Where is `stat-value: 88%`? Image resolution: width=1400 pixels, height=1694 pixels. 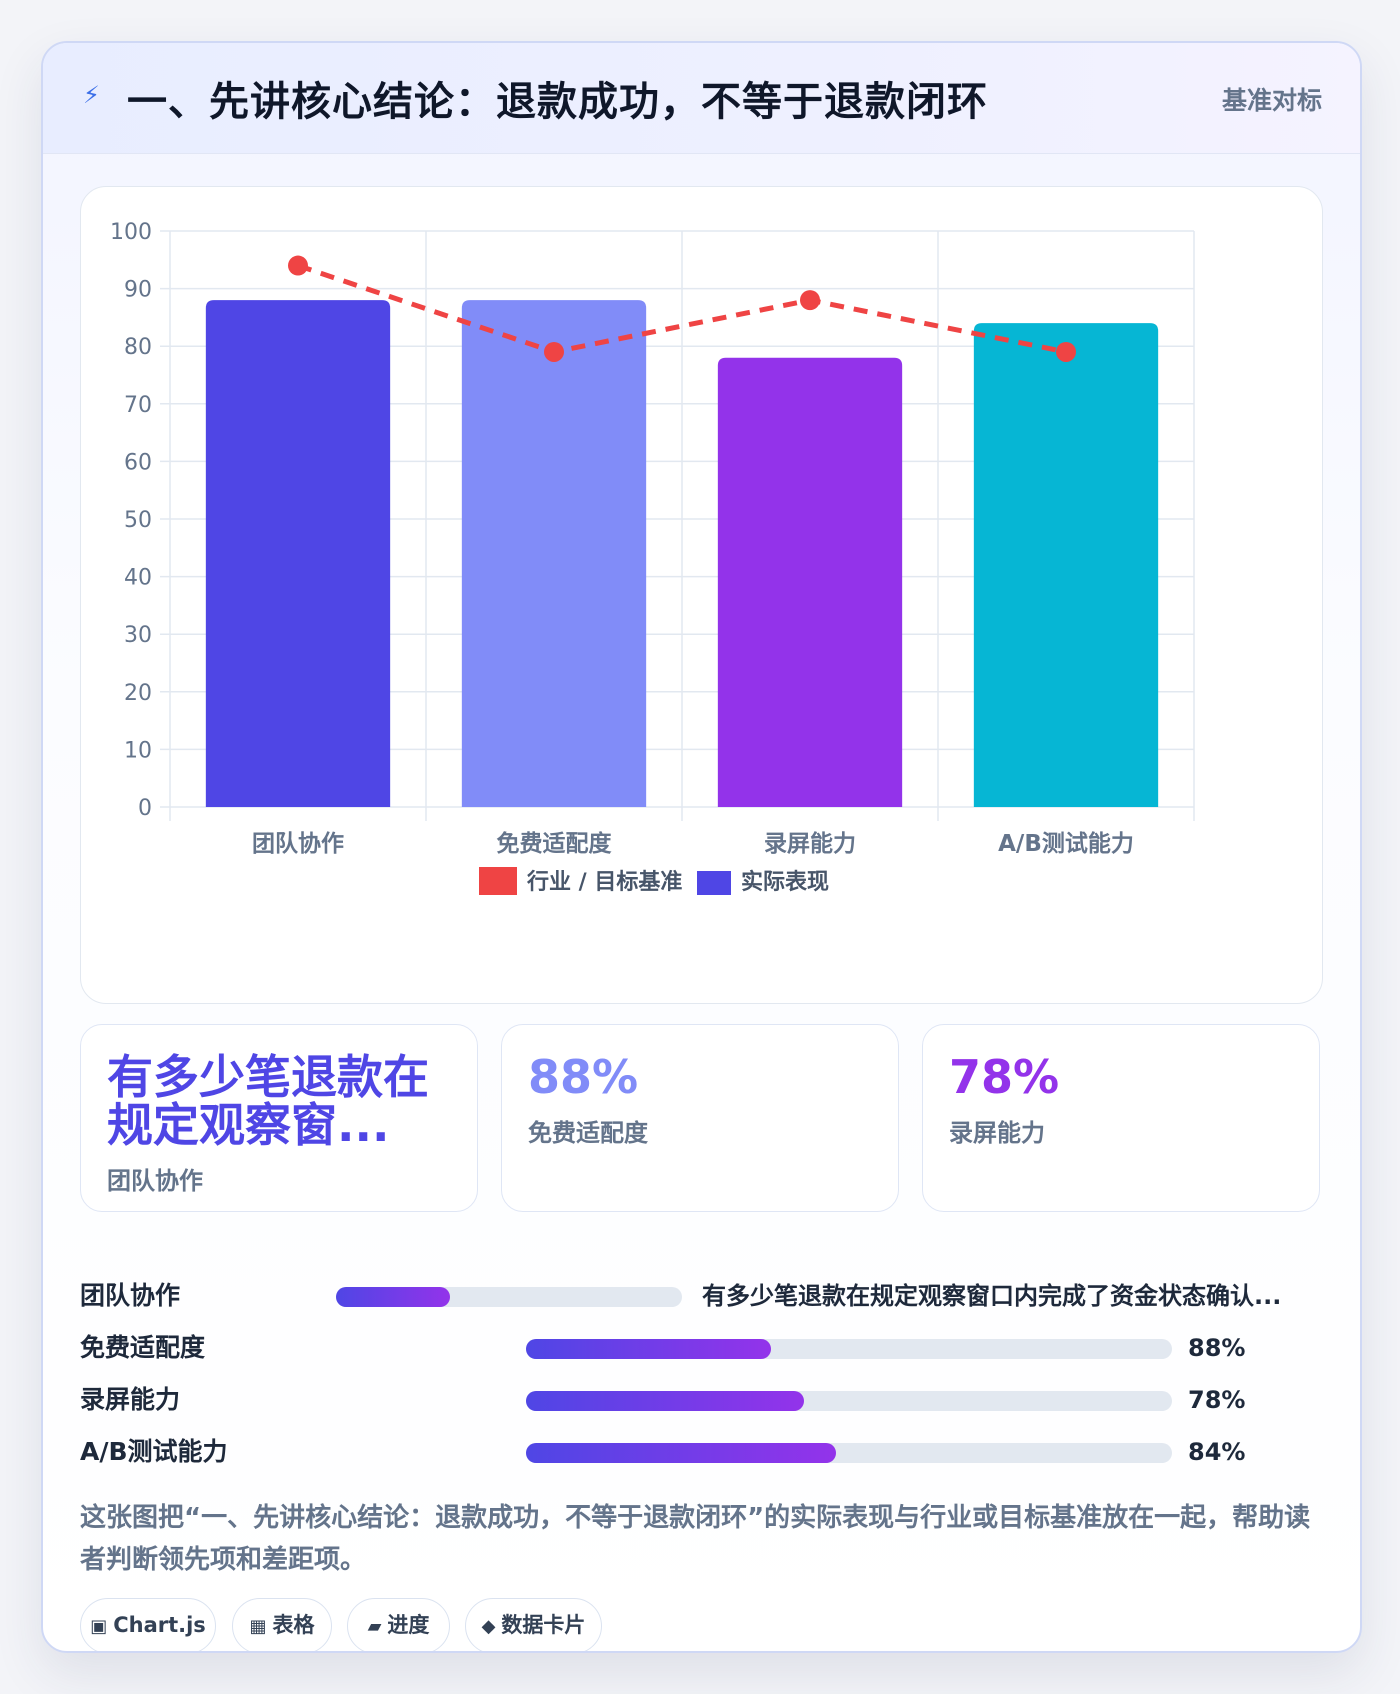
stat-value: 88% is located at coordinates (583, 1077).